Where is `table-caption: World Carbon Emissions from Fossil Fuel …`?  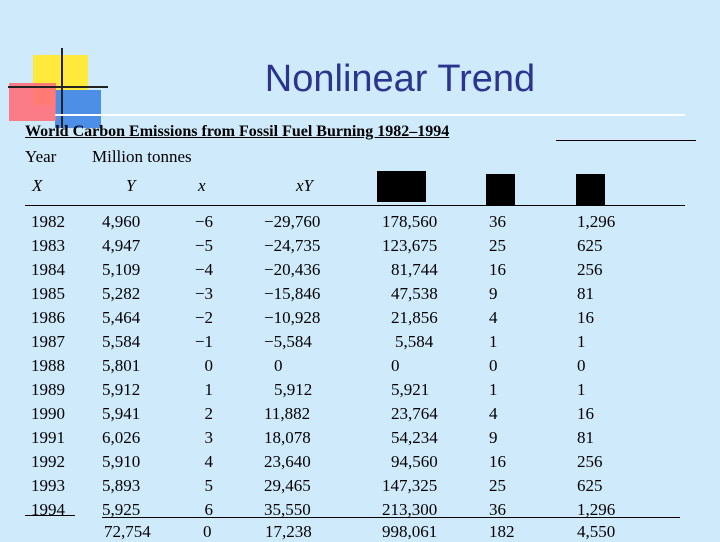 table-caption: World Carbon Emissions from Fossil Fuel … is located at coordinates (237, 131).